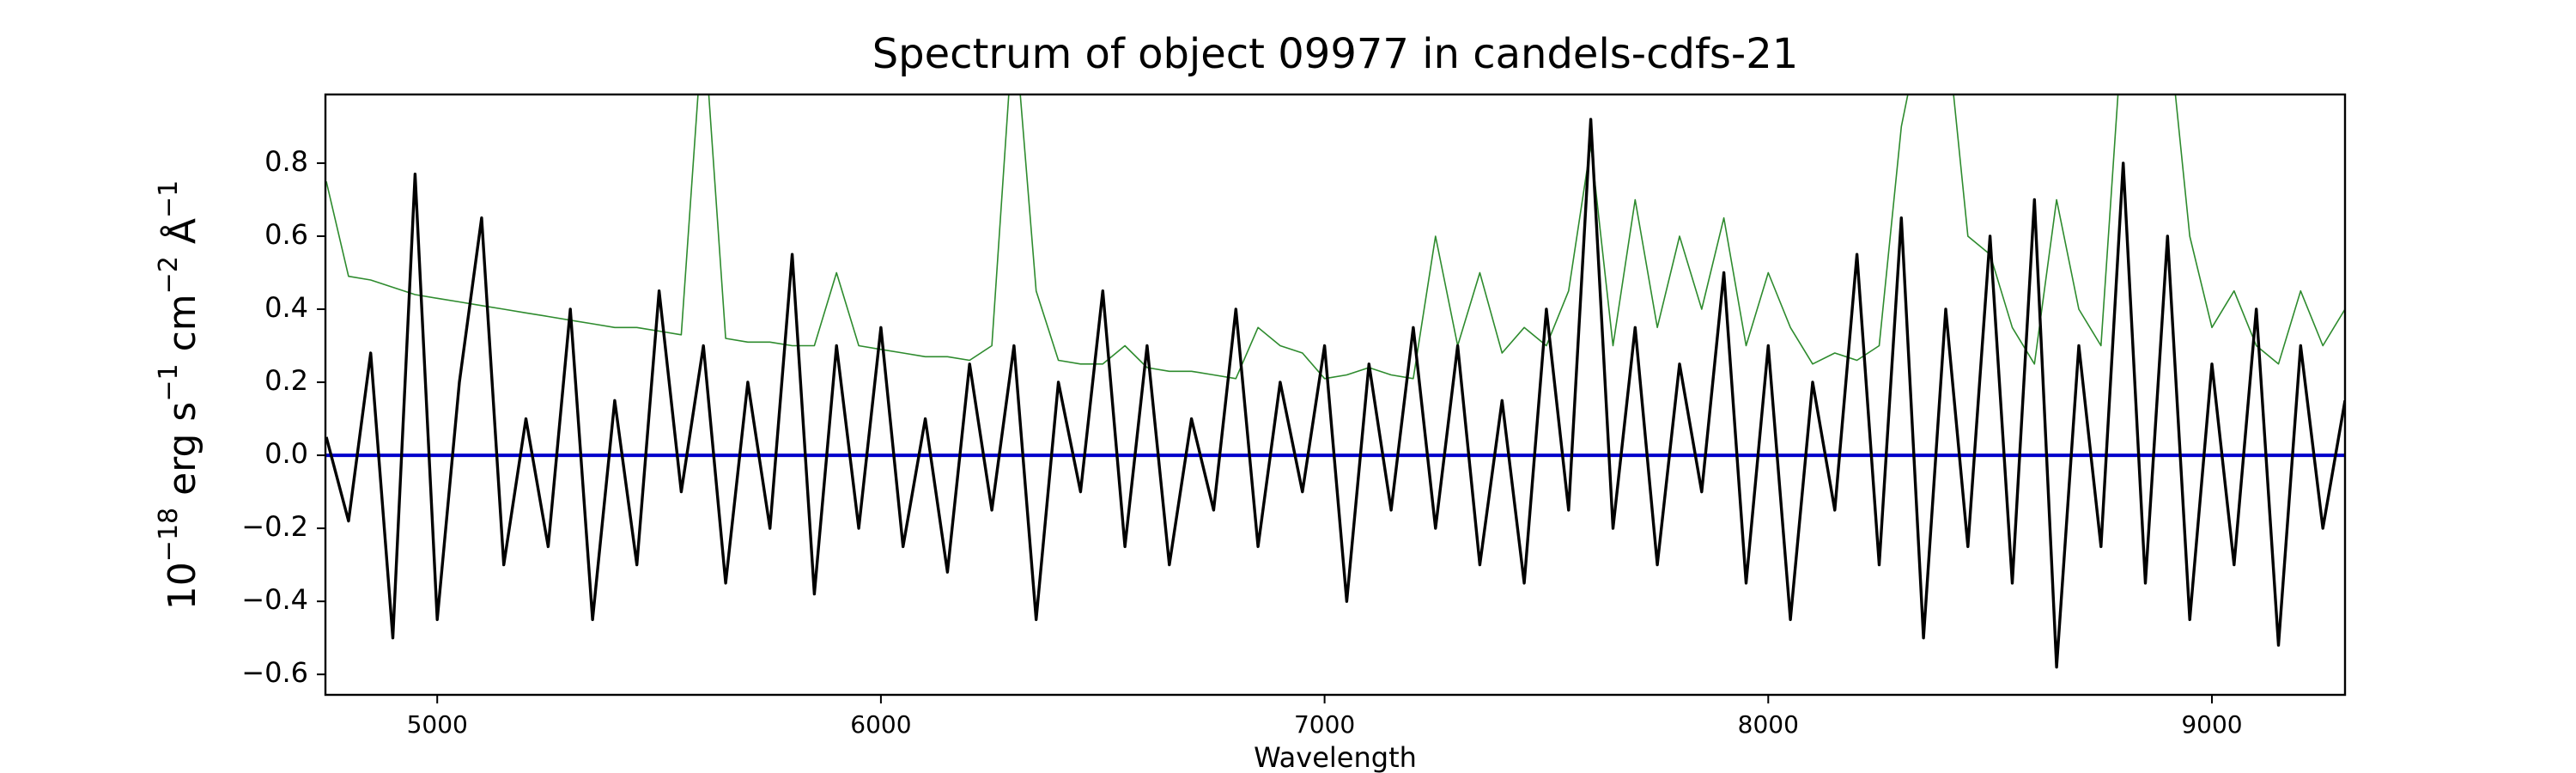  I want to click on x-tick-label: 9000, so click(2211, 724).